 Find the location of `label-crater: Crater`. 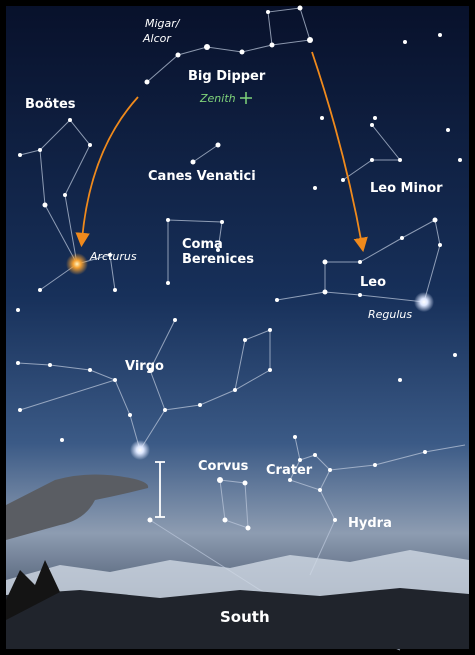

label-crater: Crater is located at coordinates (289, 470).